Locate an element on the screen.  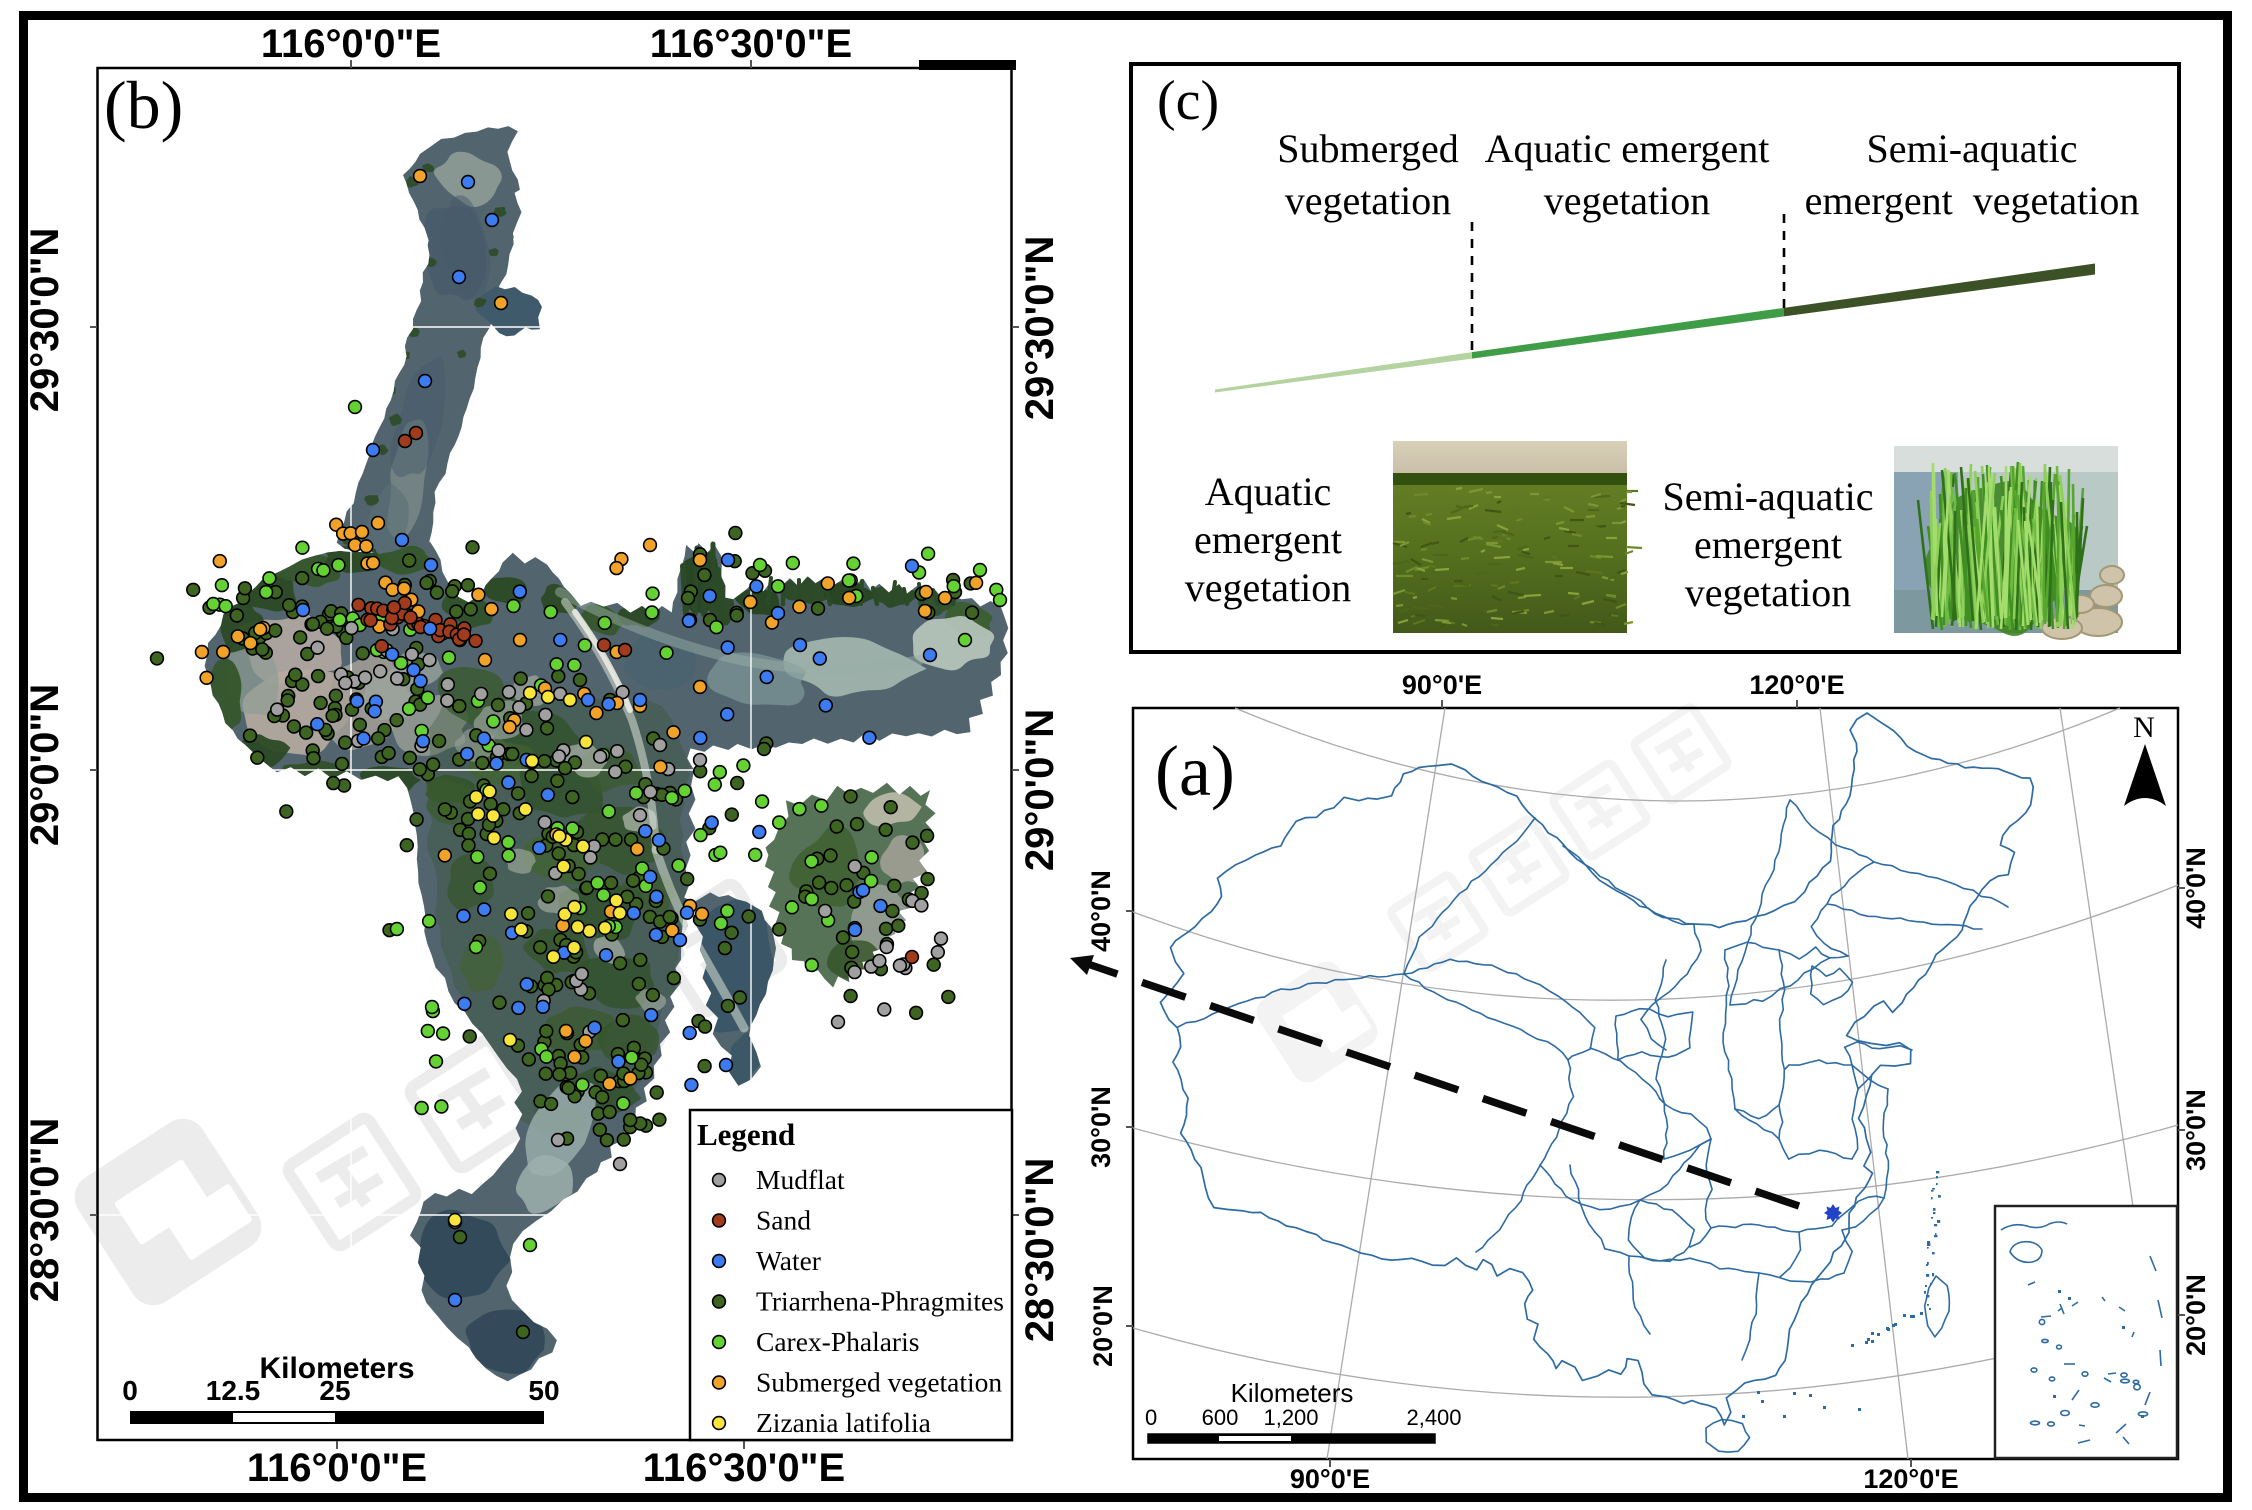
svg-text: Submerged vegetation is located at coordinates (879, 1382).